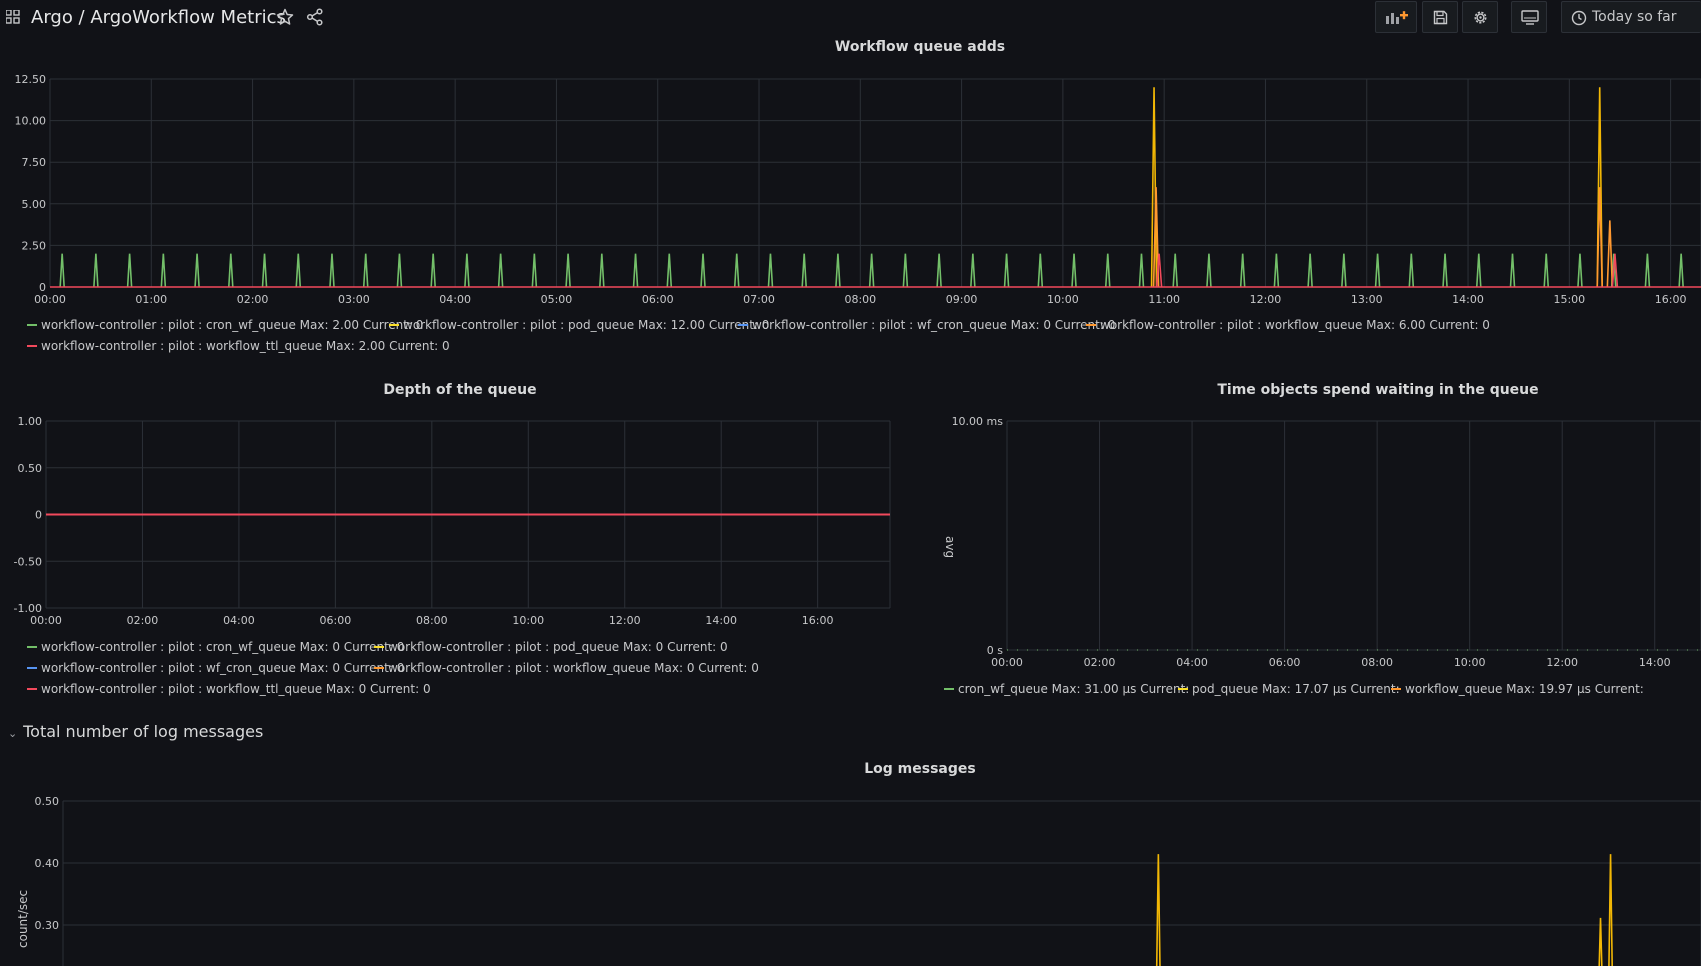 This screenshot has width=1701, height=966. I want to click on x-tick-label: 05:00, so click(557, 299).